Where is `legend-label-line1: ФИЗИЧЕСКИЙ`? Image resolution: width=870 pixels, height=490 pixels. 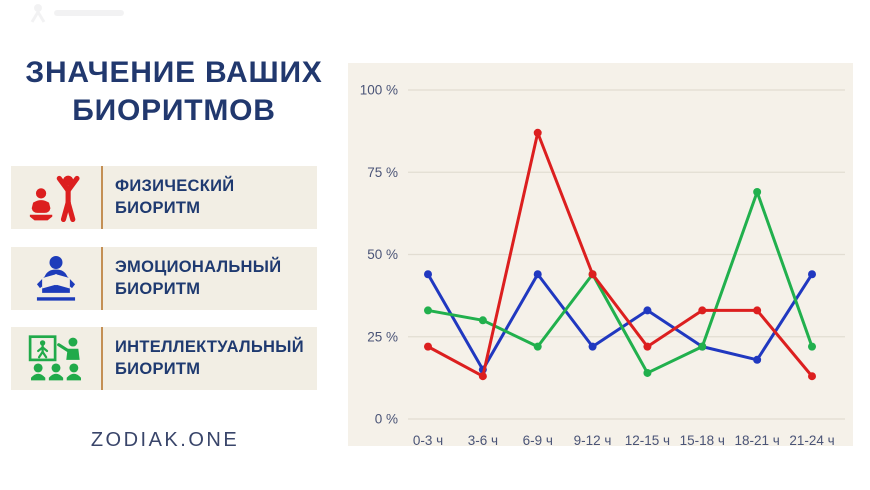 legend-label-line1: ФИЗИЧЕСКИЙ is located at coordinates (175, 185).